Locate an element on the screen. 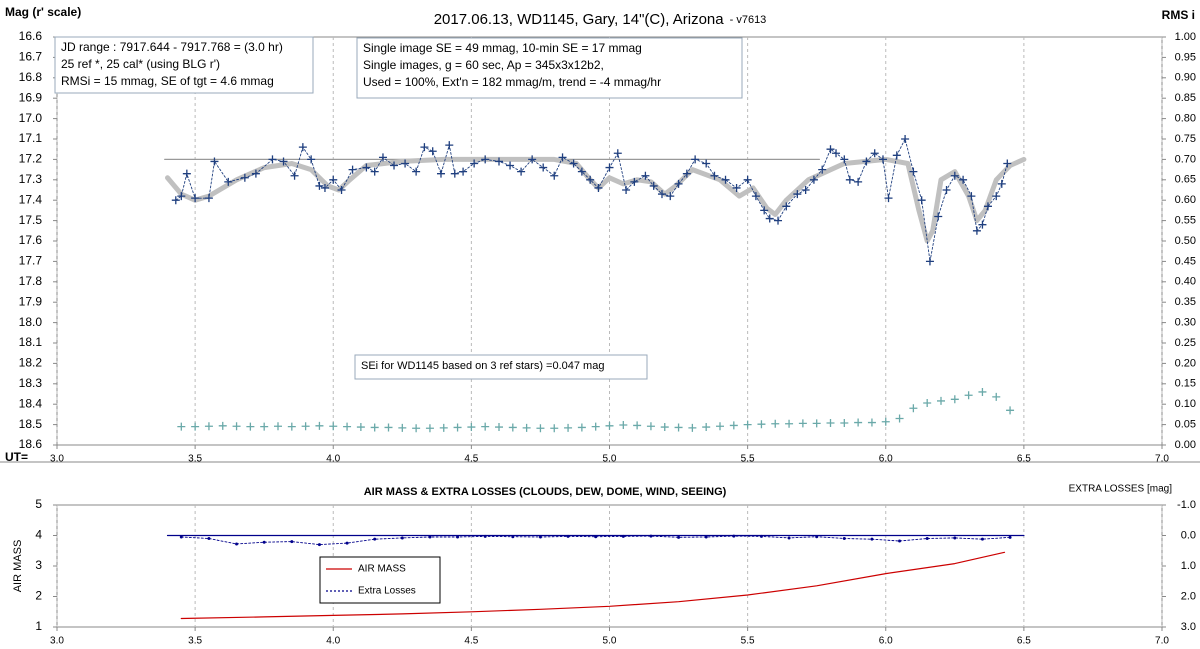  y-tick-label: 17.2 is located at coordinates (31, 159).